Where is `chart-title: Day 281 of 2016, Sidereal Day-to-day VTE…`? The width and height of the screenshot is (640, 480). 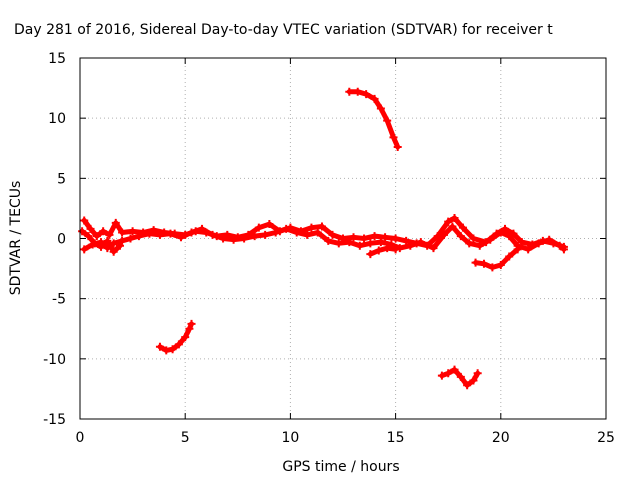 chart-title: Day 281 of 2016, Sidereal Day-to-day VTE… is located at coordinates (283, 30).